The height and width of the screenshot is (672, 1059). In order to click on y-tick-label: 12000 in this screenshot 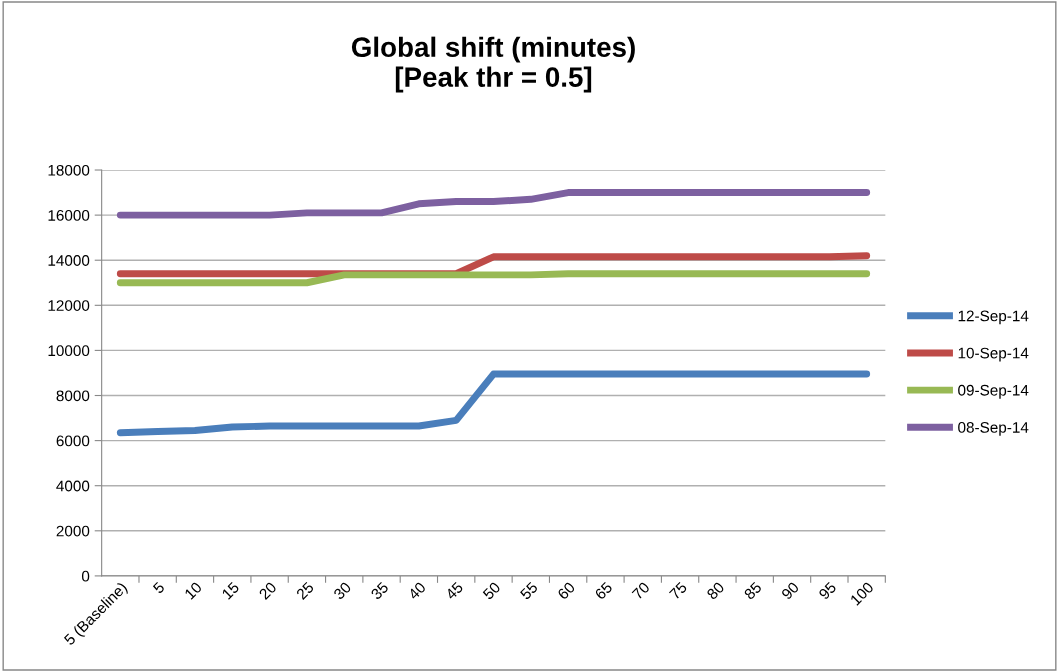, I will do `click(69, 305)`.